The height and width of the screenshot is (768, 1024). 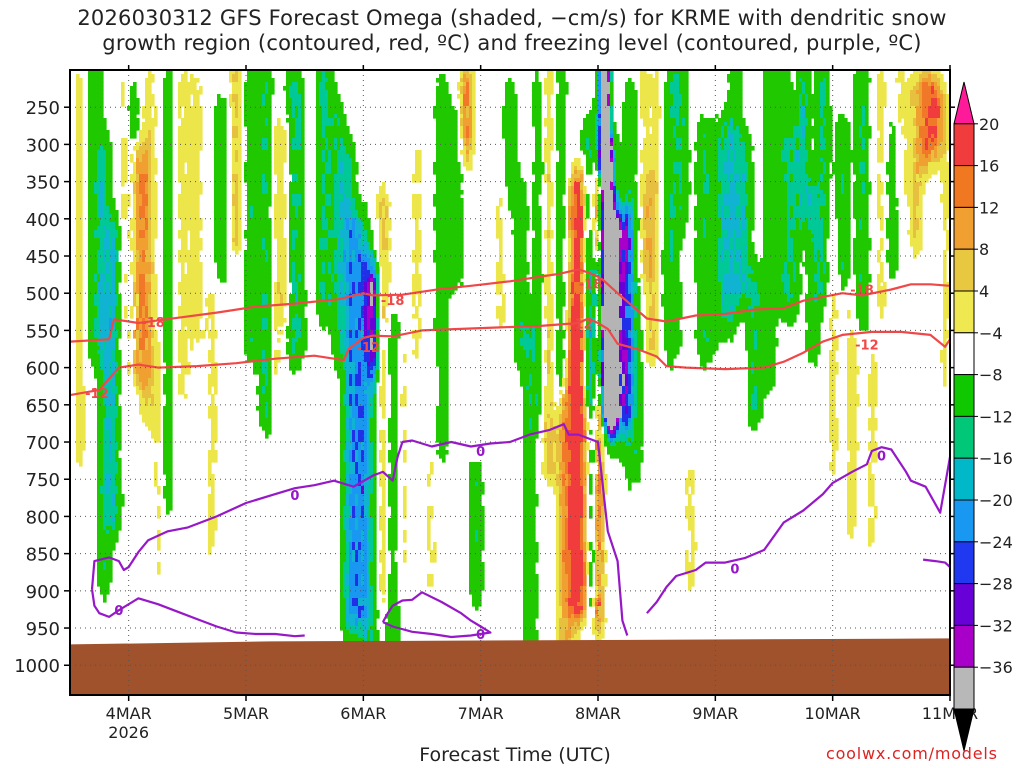 What do you see at coordinates (118, 611) in the screenshot?
I see `freezing-level-contour-lower-label: 0` at bounding box center [118, 611].